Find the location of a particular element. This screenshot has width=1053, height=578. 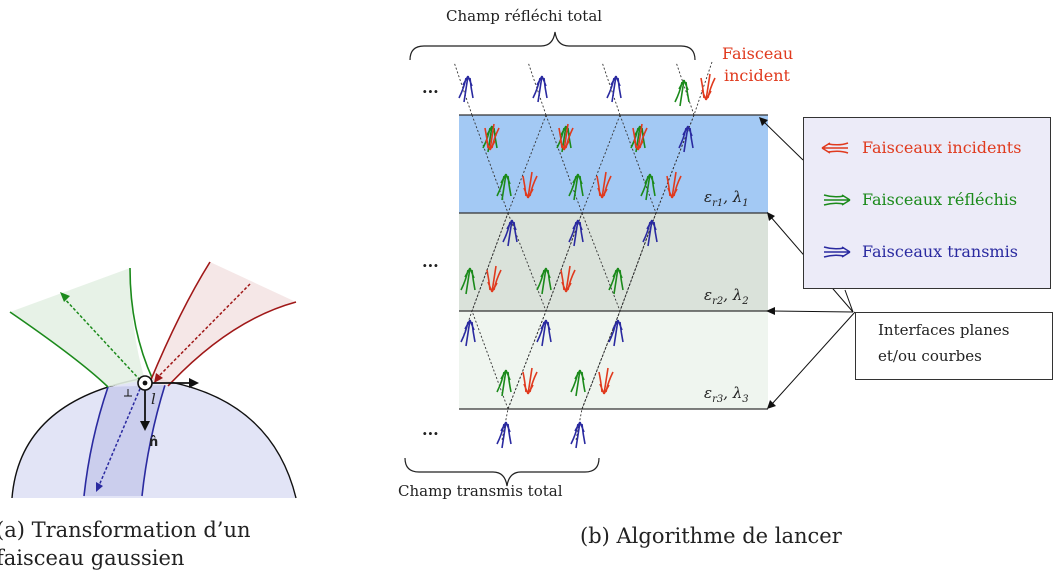

interfaces-label-line2: et/ou courbes is located at coordinates (930, 356).